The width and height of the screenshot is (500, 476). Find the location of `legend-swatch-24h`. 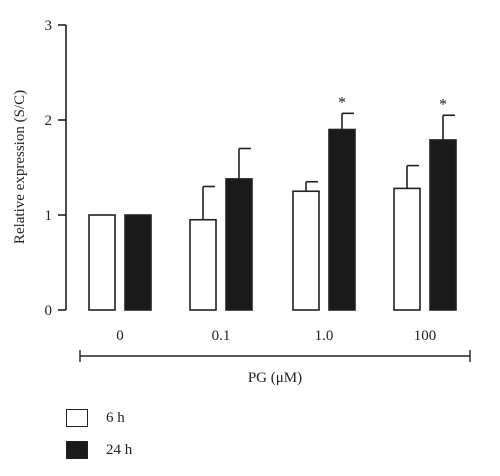

legend-swatch-24h is located at coordinates (77, 450).